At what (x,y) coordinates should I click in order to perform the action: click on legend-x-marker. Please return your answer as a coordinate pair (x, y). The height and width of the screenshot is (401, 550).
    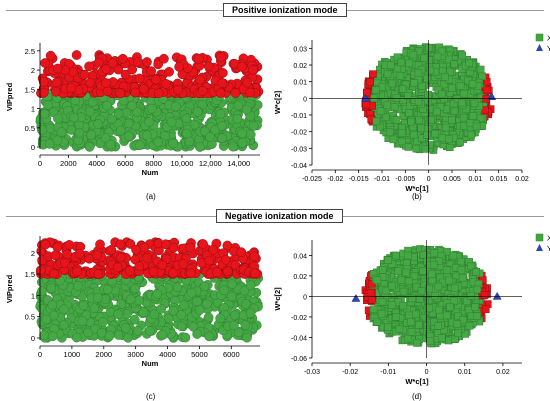
    Looking at the image, I should click on (539, 237).